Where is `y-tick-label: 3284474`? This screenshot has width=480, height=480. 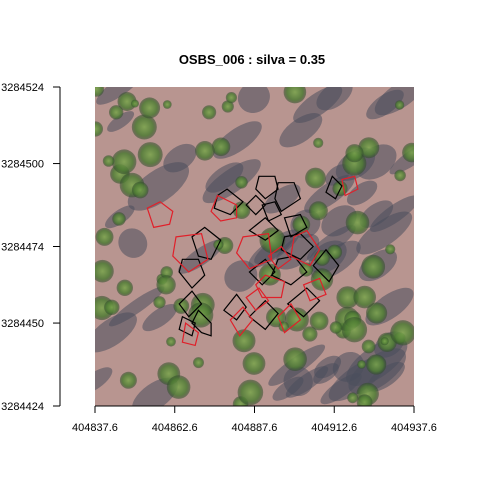
y-tick-label: 3284474 is located at coordinates (22, 248).